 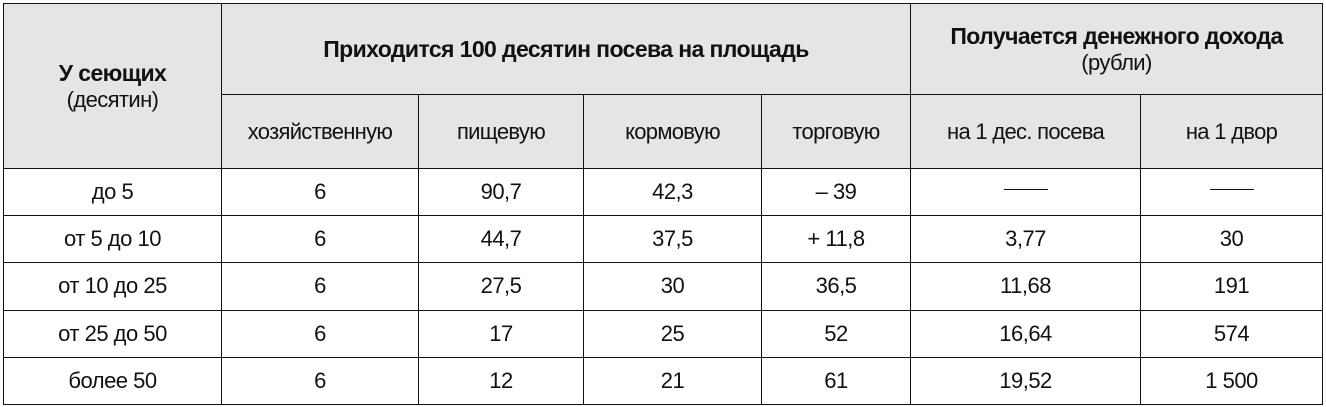 I want to click on table-cell: 42,3, so click(x=672, y=192).